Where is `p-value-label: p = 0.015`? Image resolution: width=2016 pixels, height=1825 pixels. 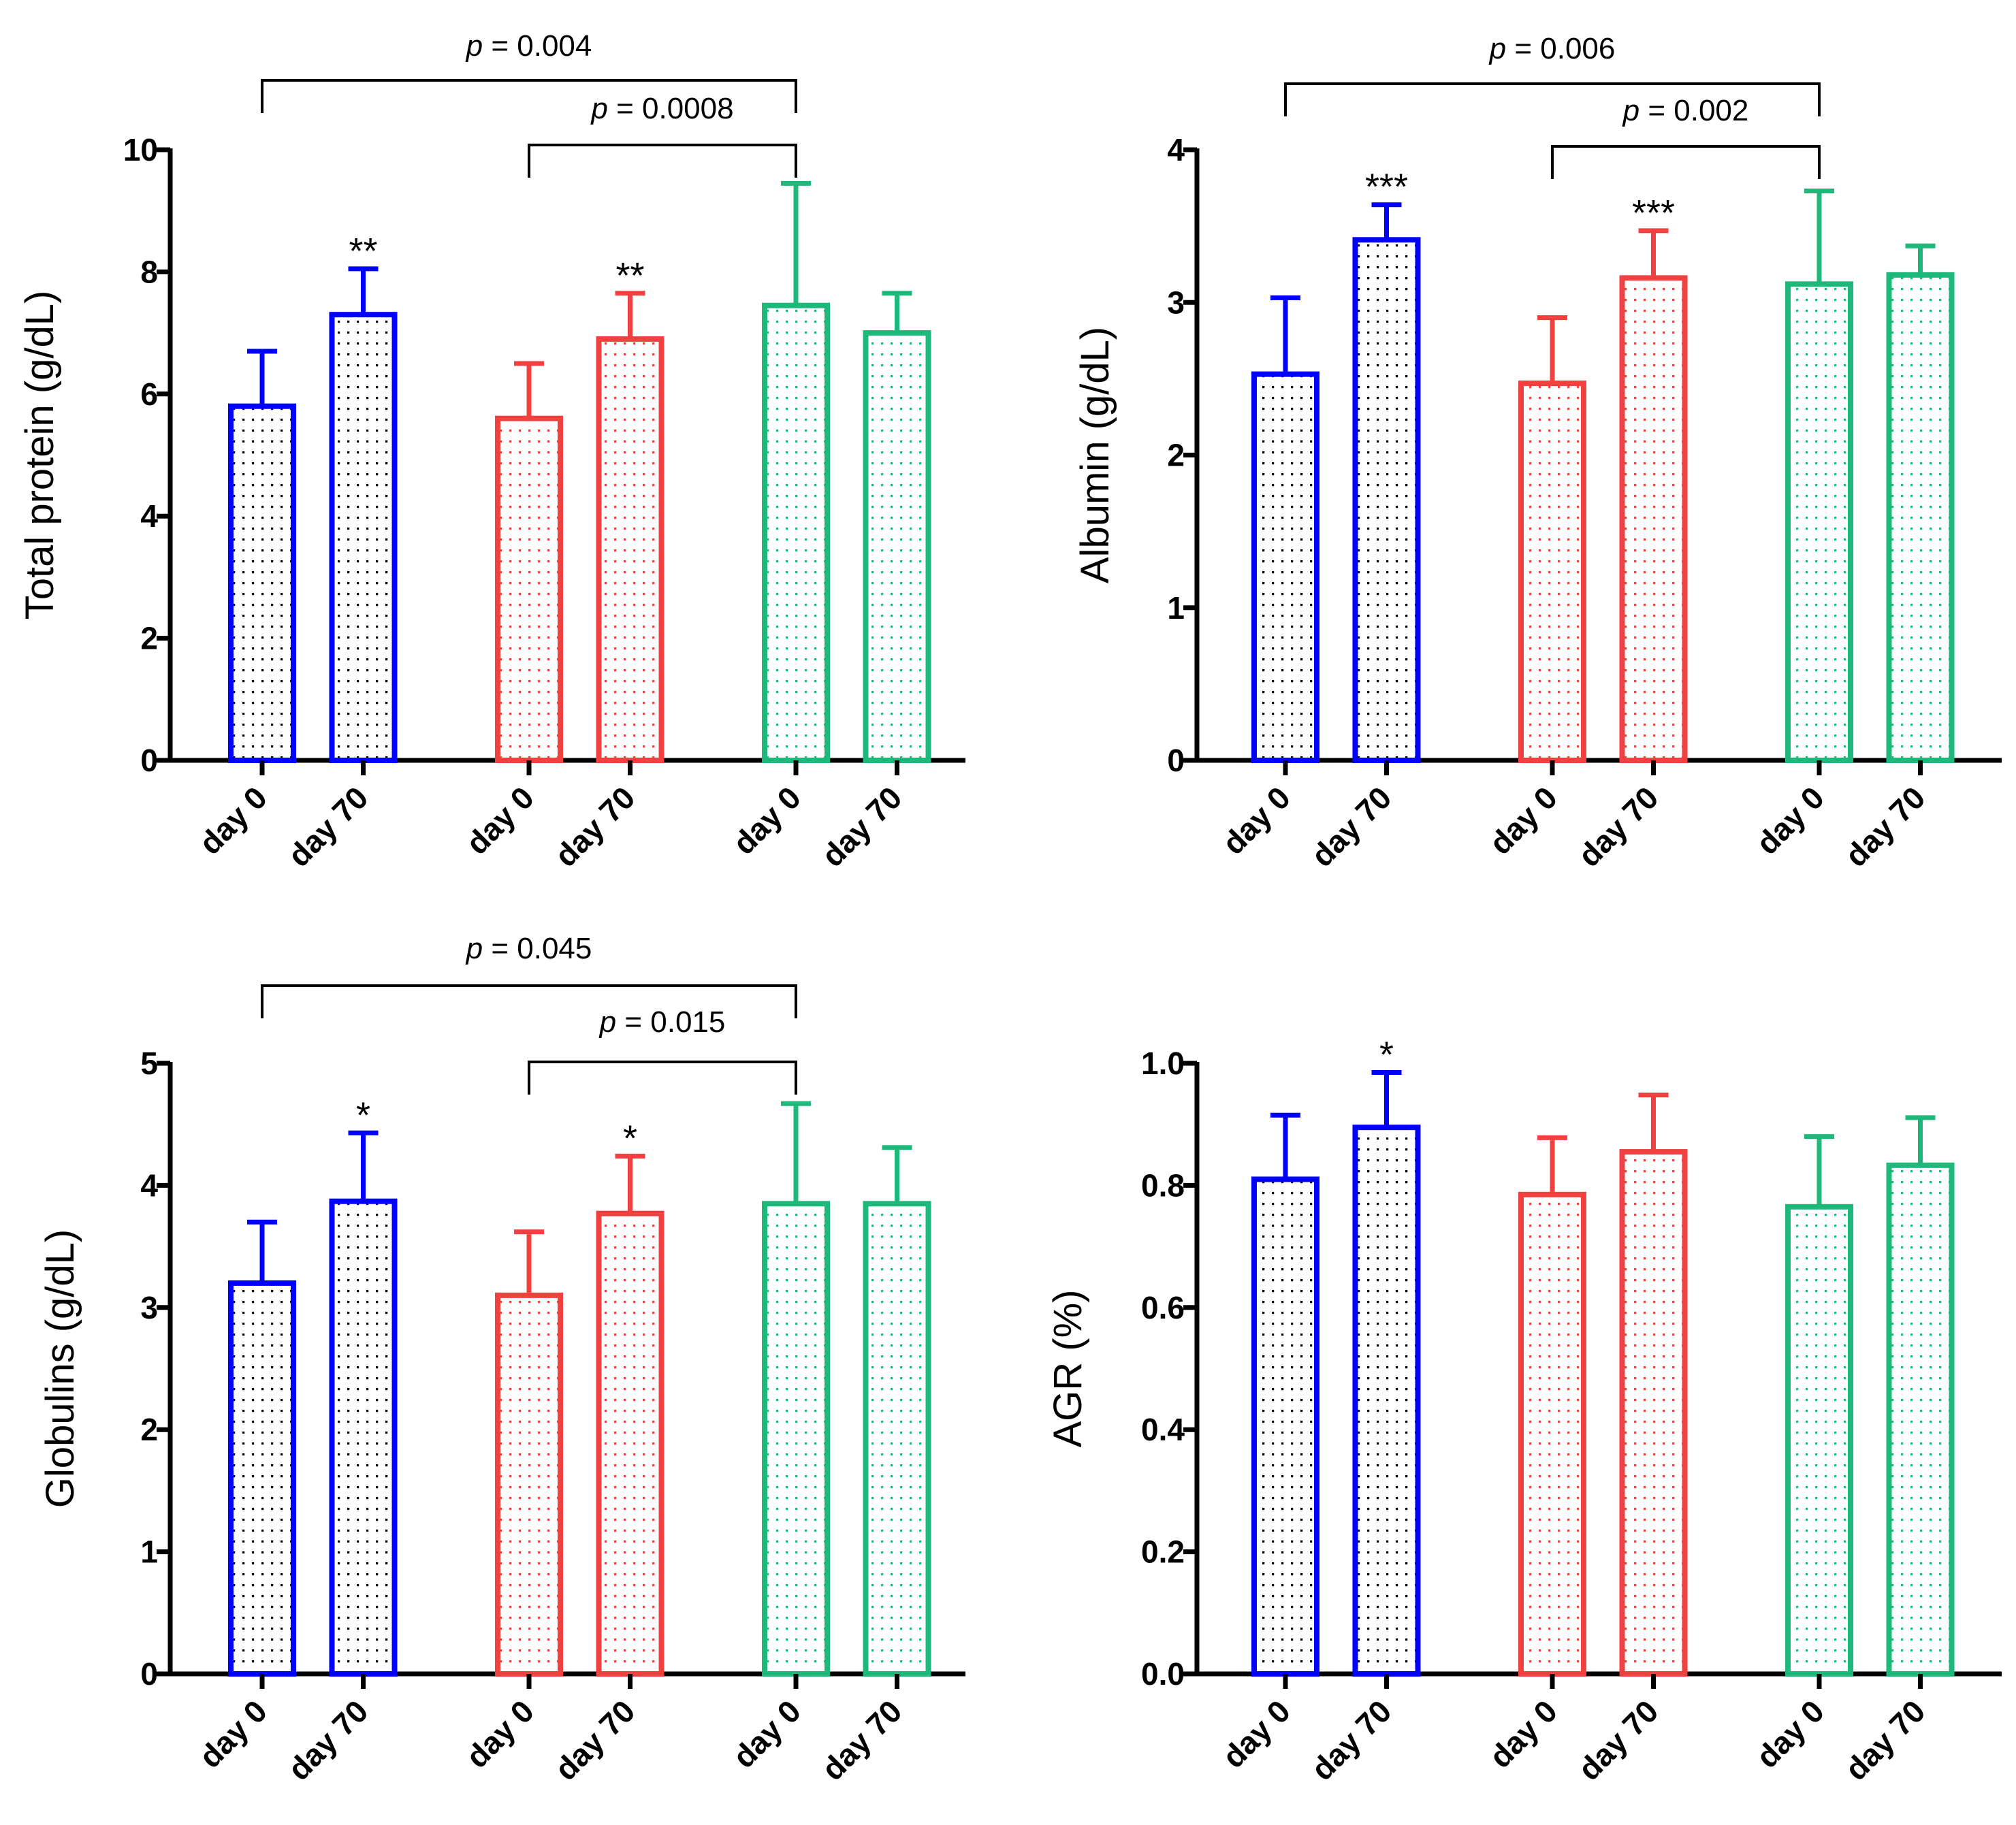
p-value-label: p = 0.015 is located at coordinates (662, 1022).